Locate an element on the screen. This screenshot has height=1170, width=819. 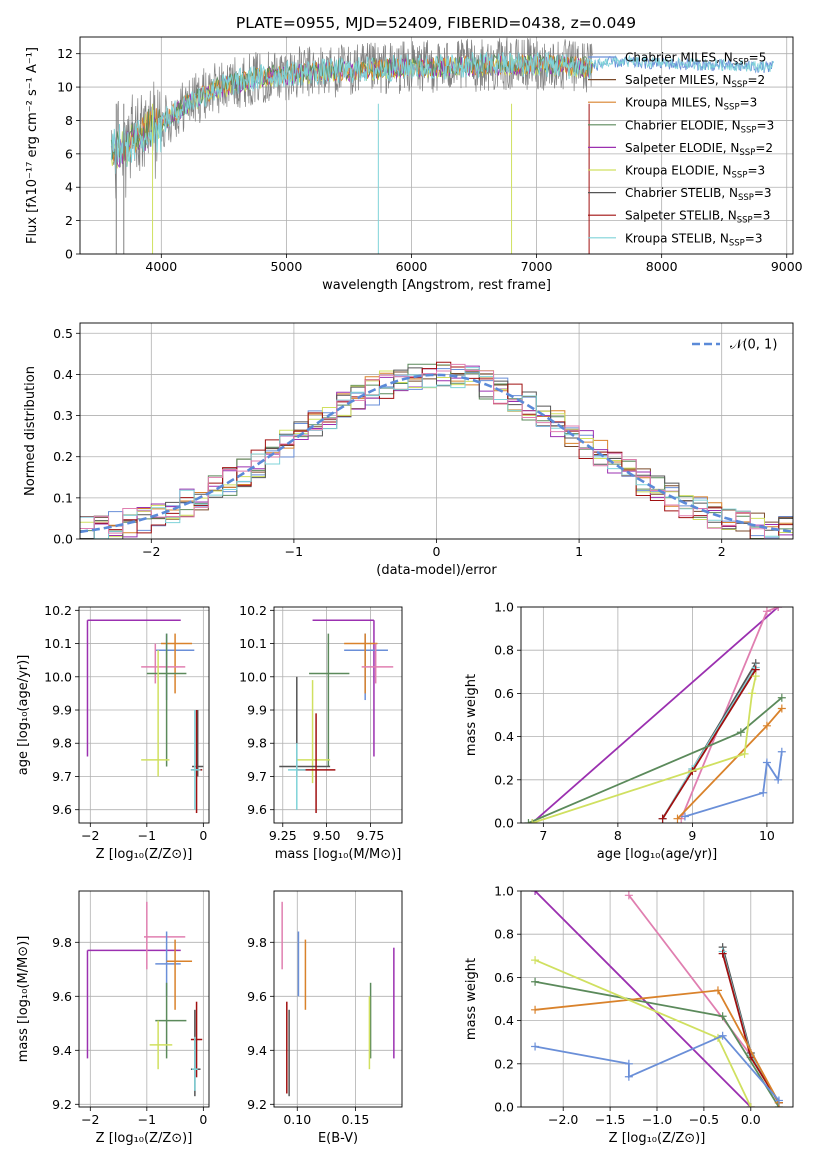
x-axis-label: E(B-V) is located at coordinates (338, 1138).